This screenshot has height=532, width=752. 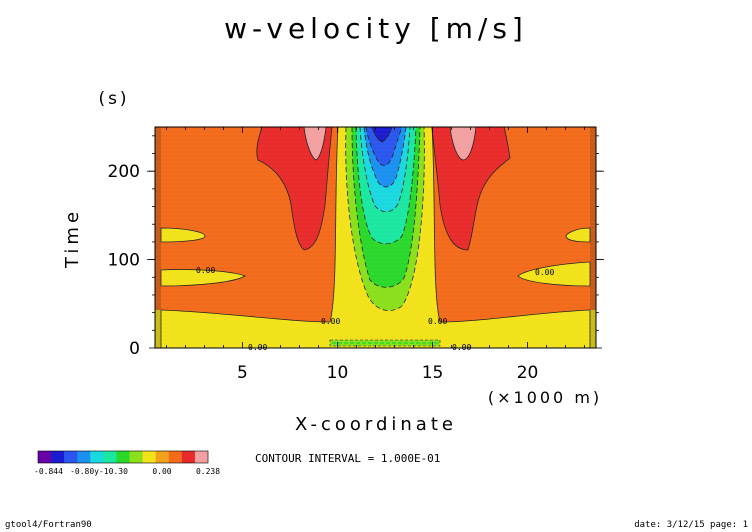 I want to click on region-red-right, so click(x=471, y=188).